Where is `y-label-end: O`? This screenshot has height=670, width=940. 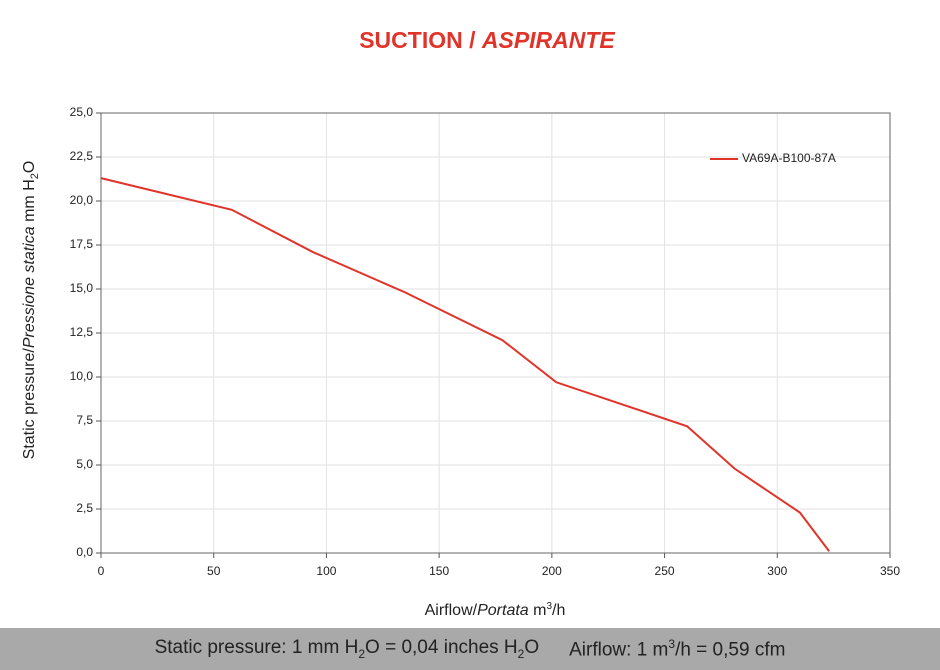 y-label-end: O is located at coordinates (29, 167).